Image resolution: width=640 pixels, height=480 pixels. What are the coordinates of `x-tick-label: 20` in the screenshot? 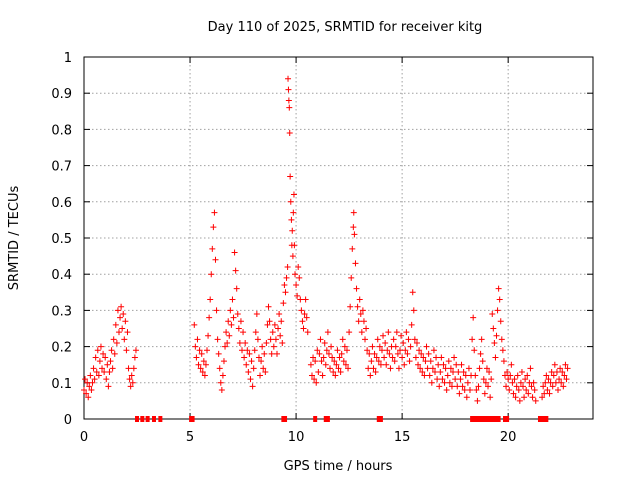 It's located at (508, 437).